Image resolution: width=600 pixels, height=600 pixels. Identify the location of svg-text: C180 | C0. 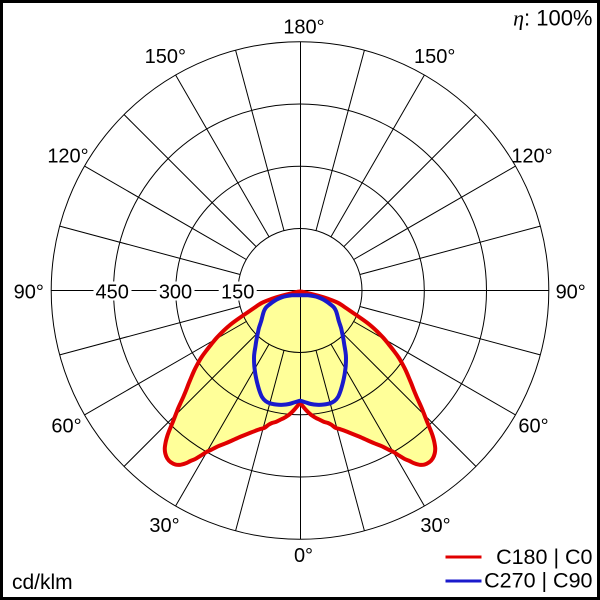
(544, 557).